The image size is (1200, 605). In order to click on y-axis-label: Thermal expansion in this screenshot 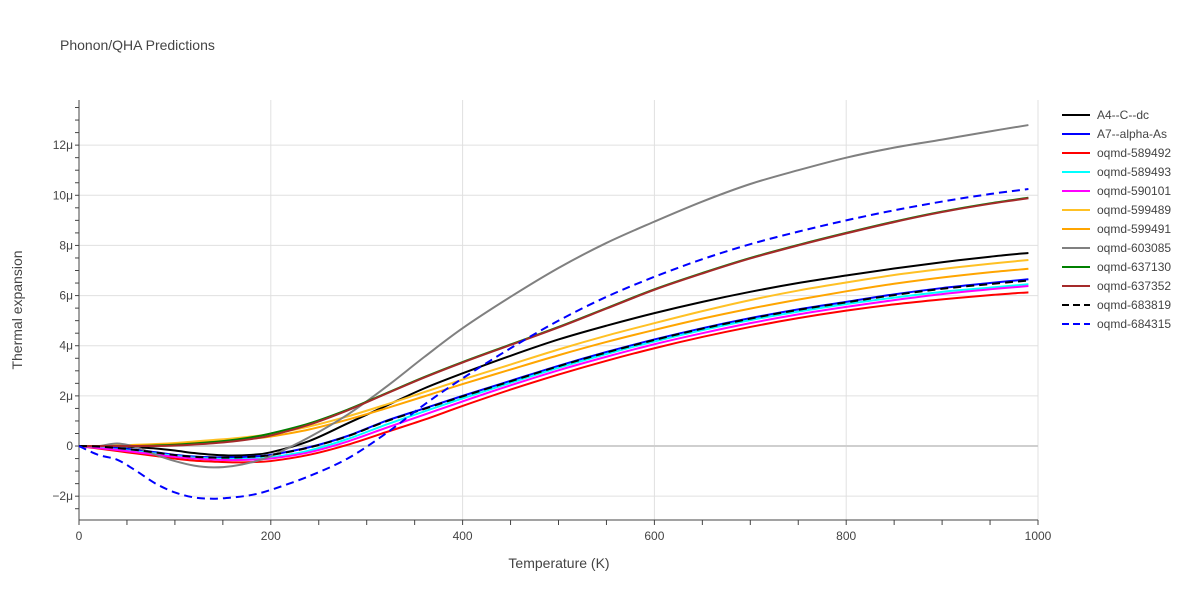, I will do `click(17, 309)`.